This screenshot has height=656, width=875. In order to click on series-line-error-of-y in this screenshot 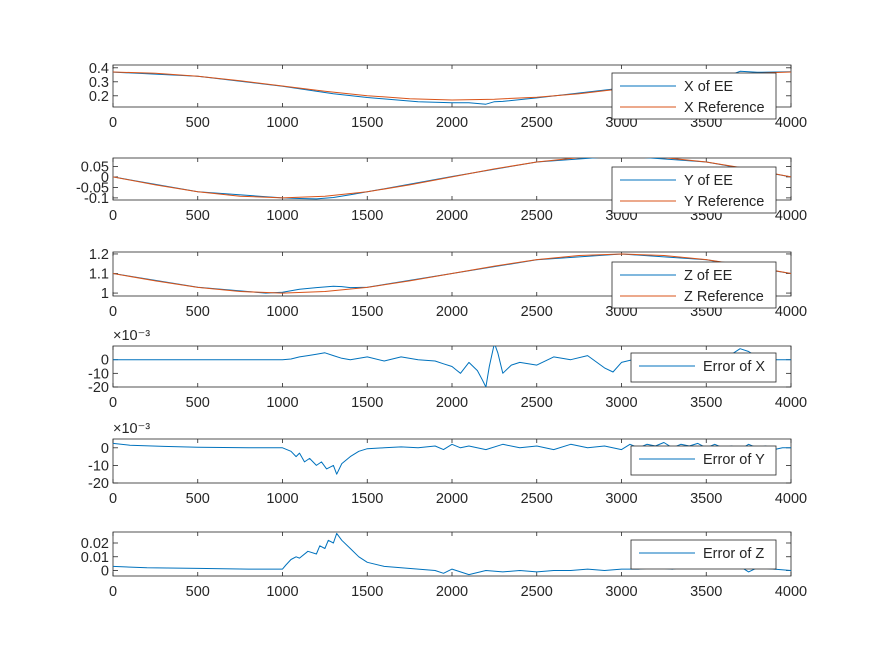, I will do `click(452, 458)`.